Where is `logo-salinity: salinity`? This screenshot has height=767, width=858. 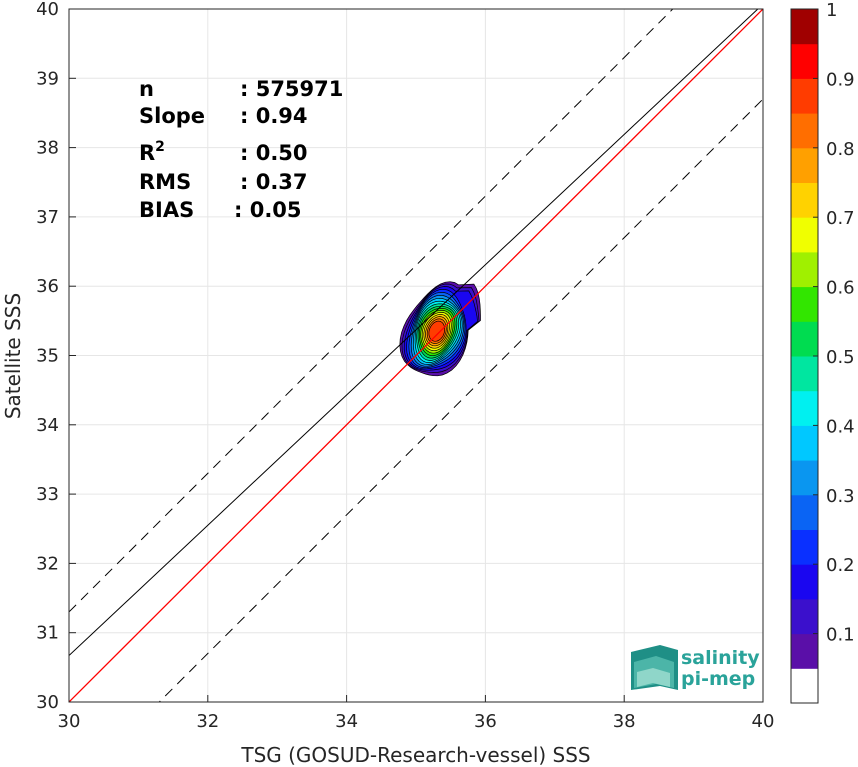 logo-salinity: salinity is located at coordinates (720, 658).